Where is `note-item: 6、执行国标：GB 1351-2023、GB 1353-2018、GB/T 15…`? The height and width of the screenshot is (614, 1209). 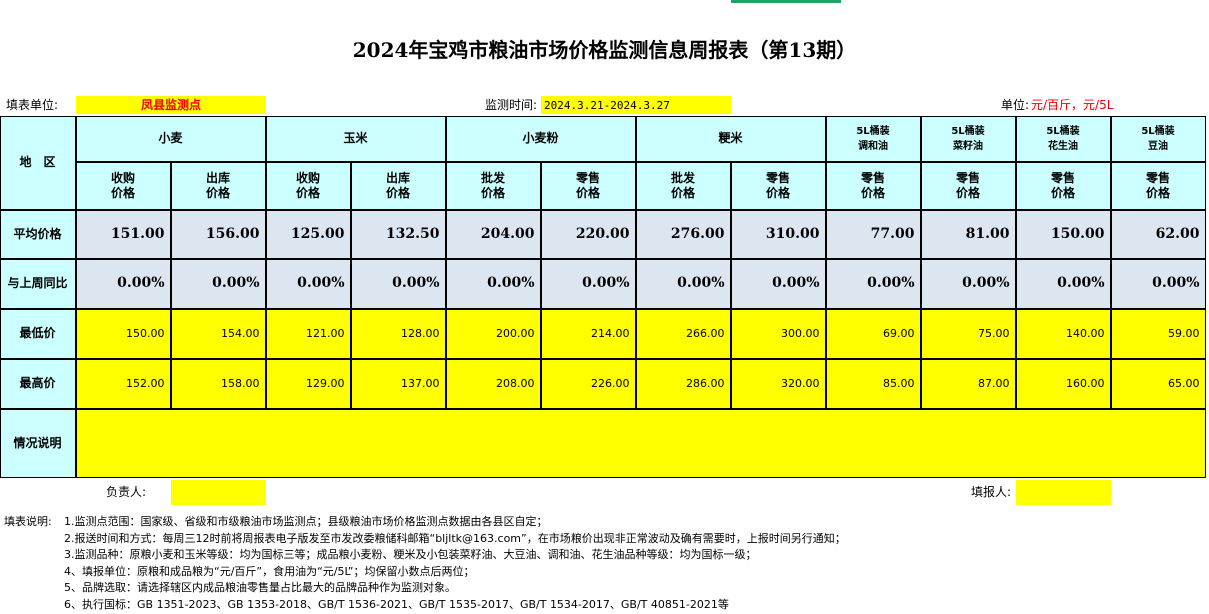 note-item: 6、执行国标：GB 1351-2023、GB 1353-2018、GB/T 15… is located at coordinates (396, 604).